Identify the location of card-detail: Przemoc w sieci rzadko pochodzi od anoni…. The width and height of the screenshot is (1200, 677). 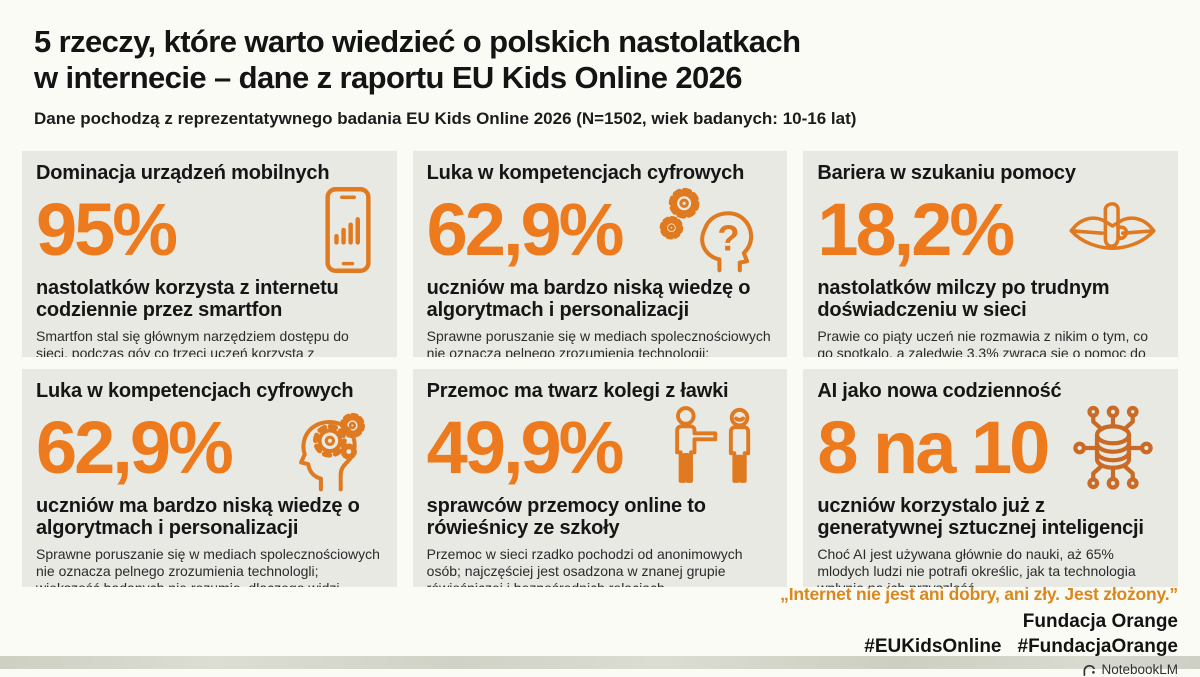
(584, 566).